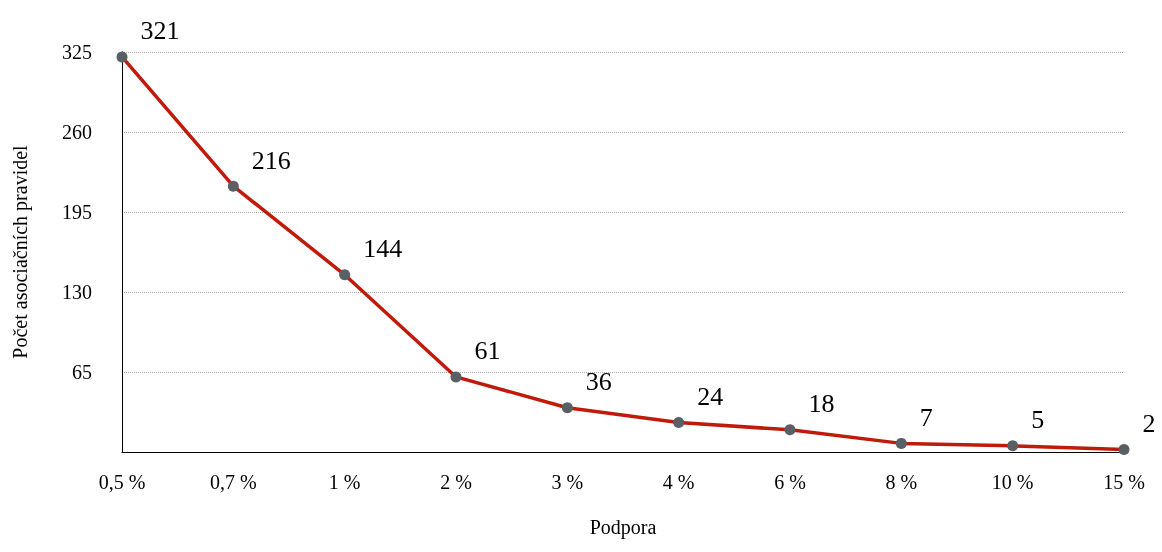  I want to click on x-tick-label: 15 %, so click(1124, 482).